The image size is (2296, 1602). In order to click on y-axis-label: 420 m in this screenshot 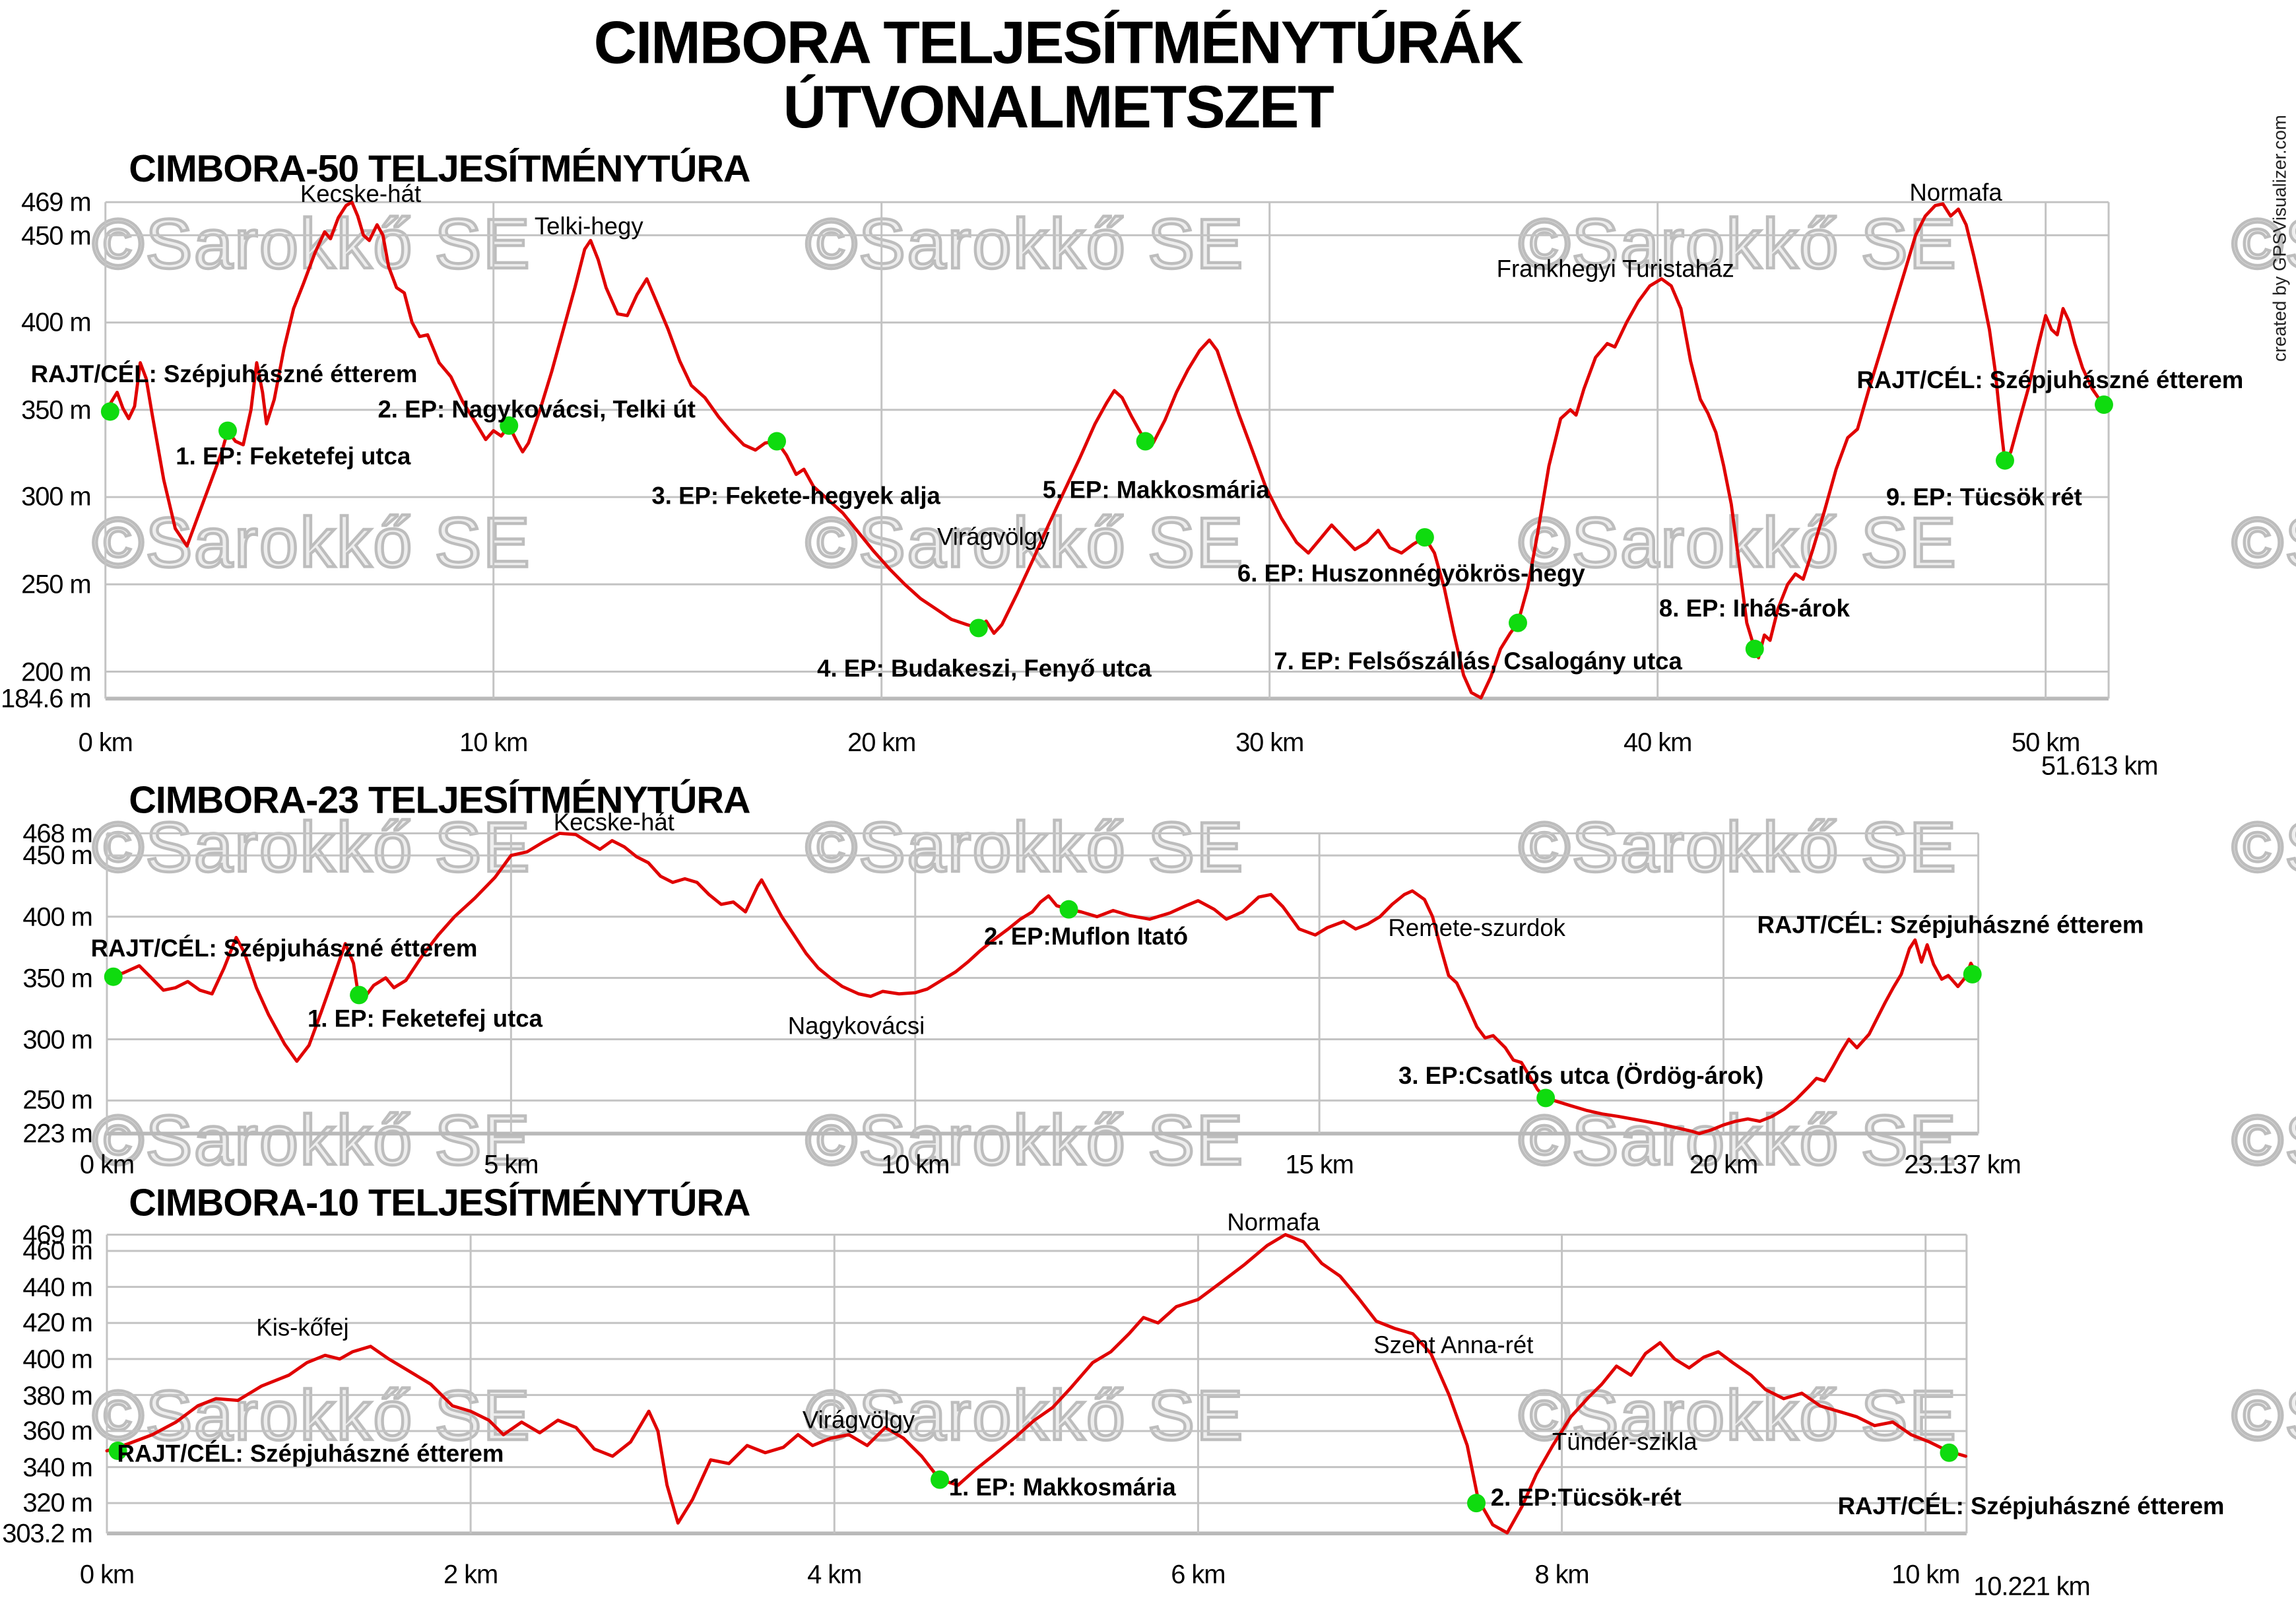, I will do `click(57, 1323)`.